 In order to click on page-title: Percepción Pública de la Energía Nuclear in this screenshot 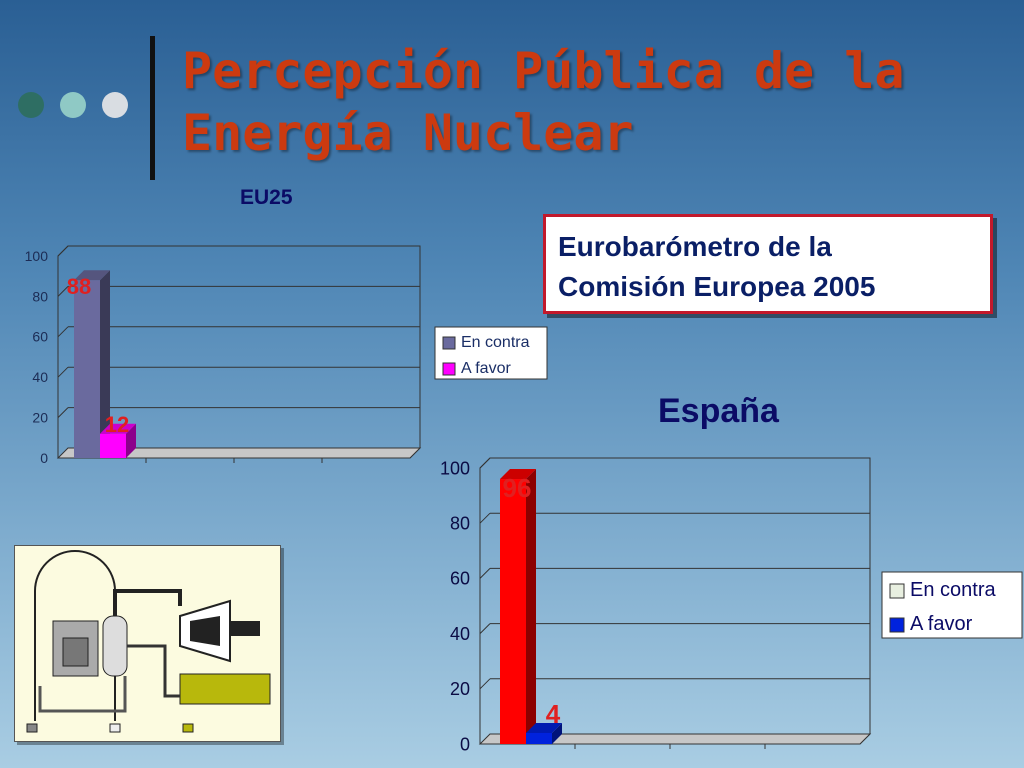, I will do `click(582, 102)`.